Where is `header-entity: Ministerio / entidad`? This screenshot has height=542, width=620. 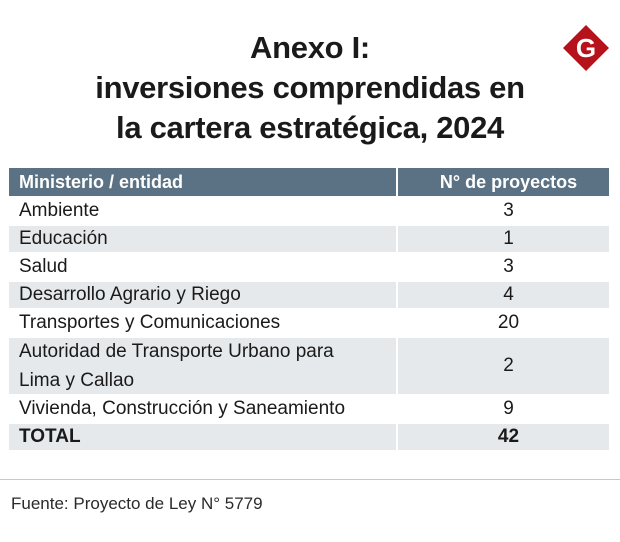
header-entity: Ministerio / entidad is located at coordinates (203, 182).